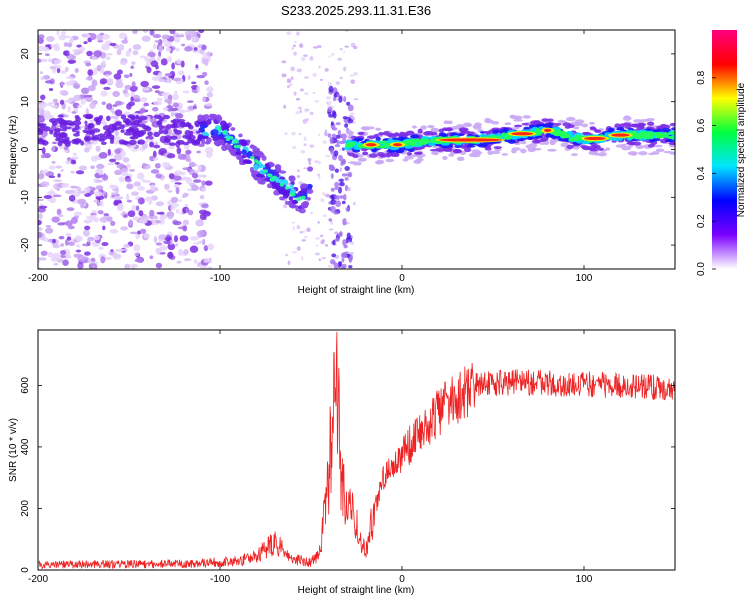 The width and height of the screenshot is (750, 600). What do you see at coordinates (13, 450) in the screenshot?
I see `snr-y-label: SNR (10 * v/v)` at bounding box center [13, 450].